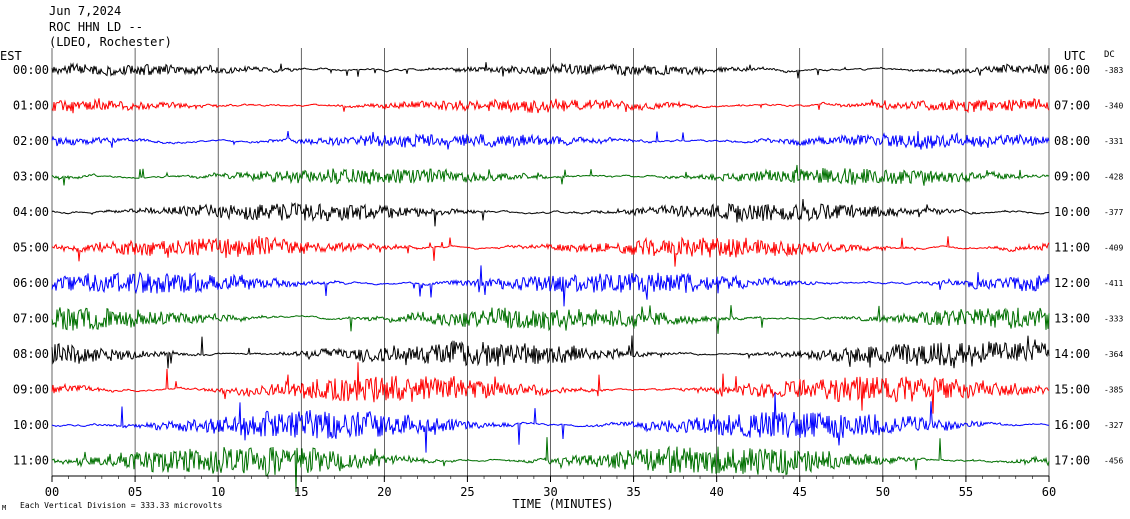 Image resolution: width=1130 pixels, height=519 pixels. What do you see at coordinates (31, 319) in the screenshot?
I see `est-hour-label: 07:00` at bounding box center [31, 319].